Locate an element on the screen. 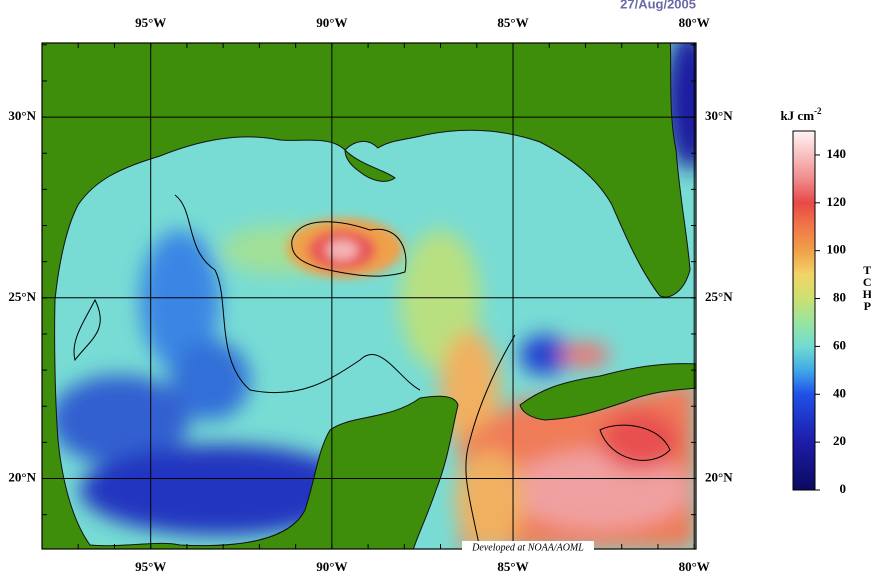 The image size is (871, 577). colorbar-tick-label: 20 is located at coordinates (839, 440).